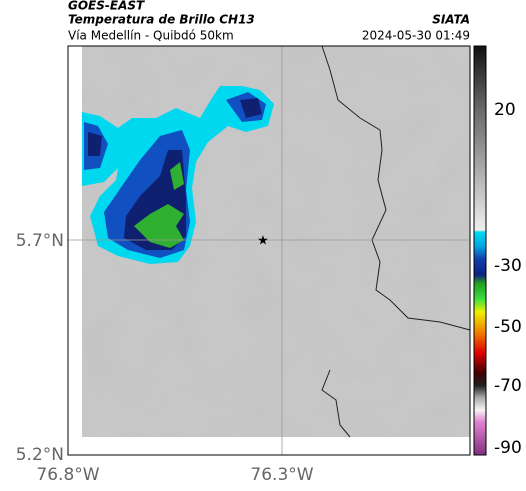 The height and width of the screenshot is (491, 526). What do you see at coordinates (151, 36) in the screenshot?
I see `region: Vía Medellín - Quibdó 50km` at bounding box center [151, 36].